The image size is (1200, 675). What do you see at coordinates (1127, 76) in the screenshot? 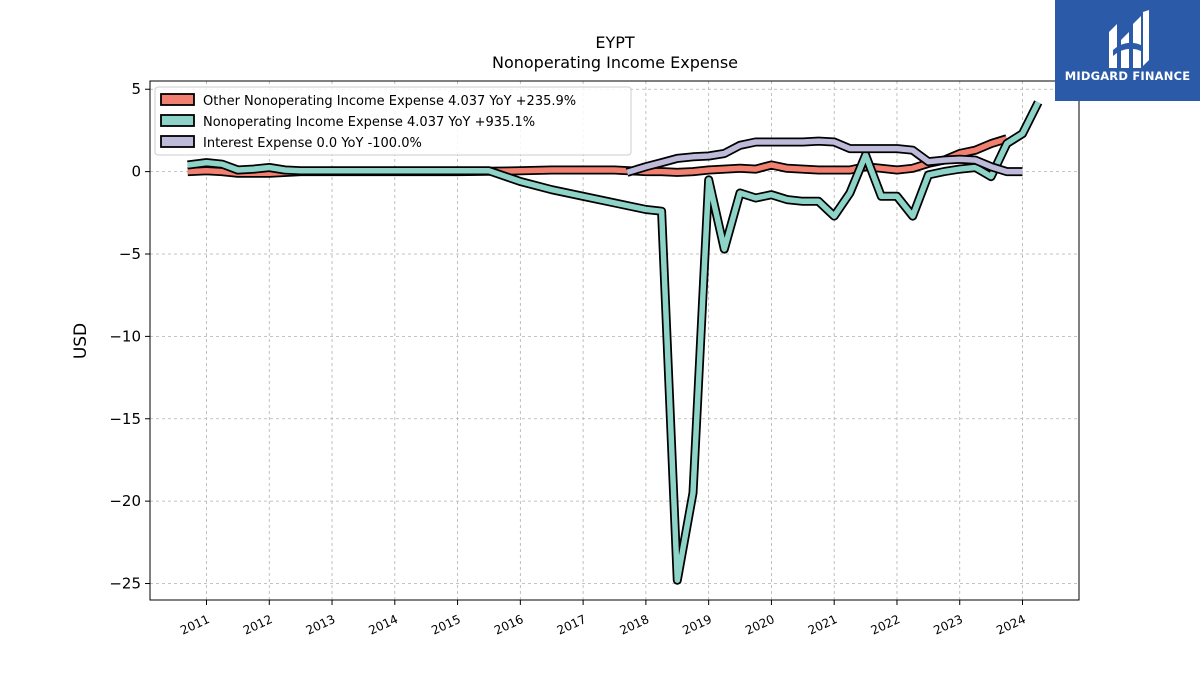
I see `brand-name: MIDGARD FINANCE` at bounding box center [1127, 76].